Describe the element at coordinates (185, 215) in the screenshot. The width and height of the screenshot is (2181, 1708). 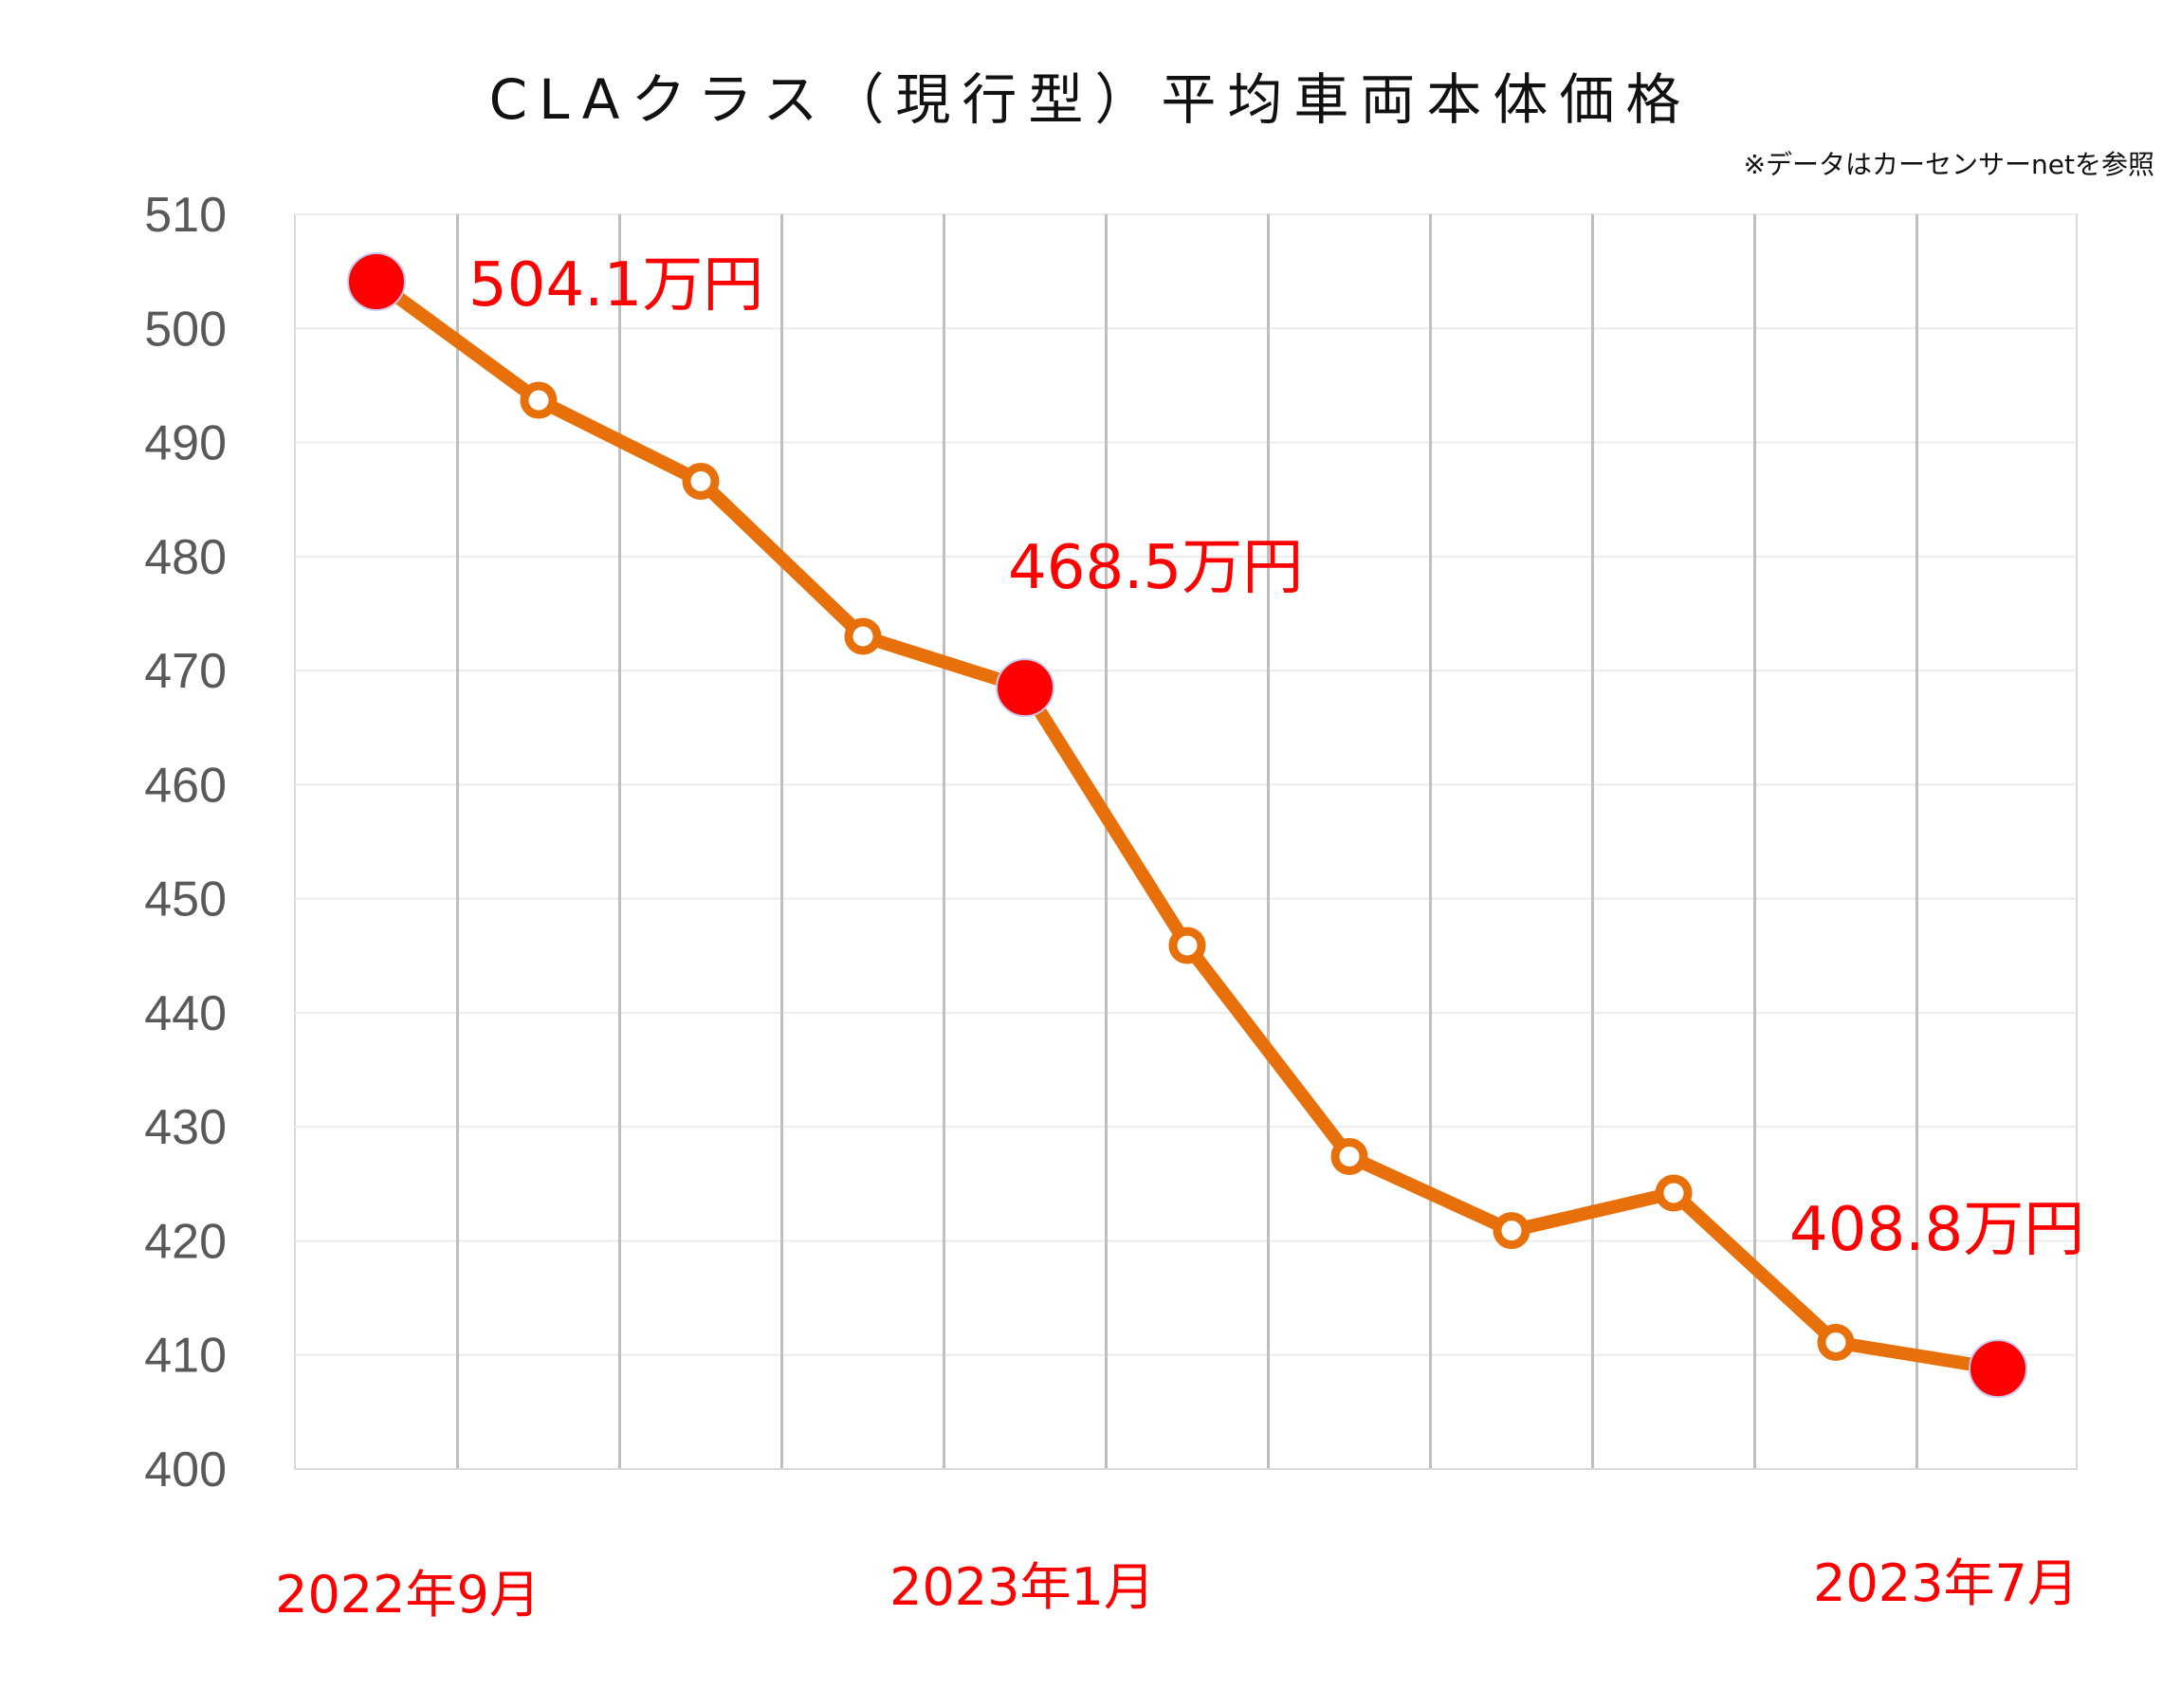
I see `y-tick-label: 510` at that location.